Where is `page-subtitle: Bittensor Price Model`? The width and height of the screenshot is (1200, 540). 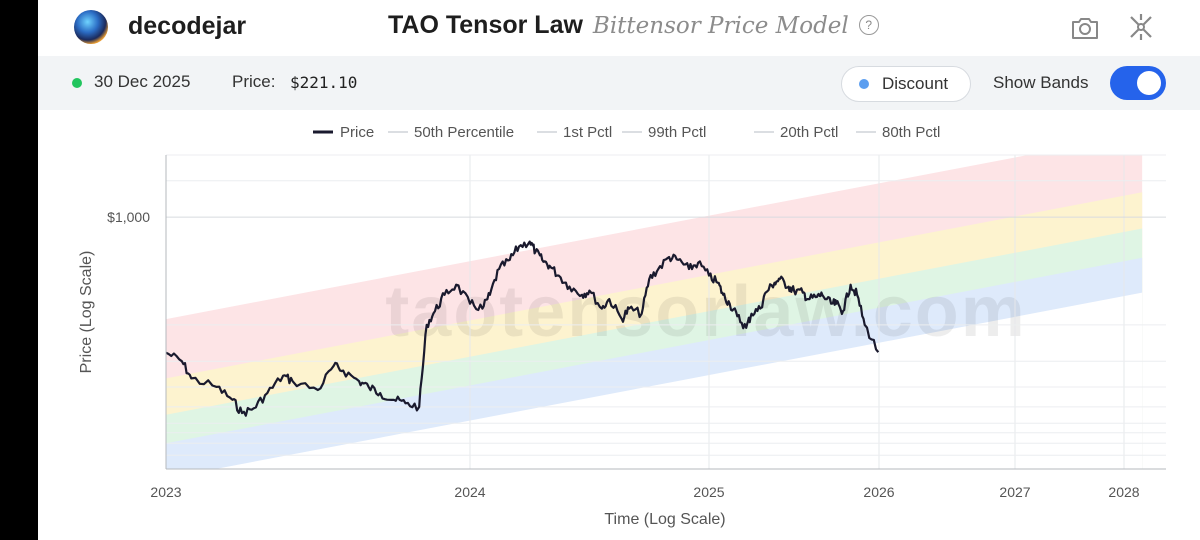 page-subtitle: Bittensor Price Model is located at coordinates (720, 26).